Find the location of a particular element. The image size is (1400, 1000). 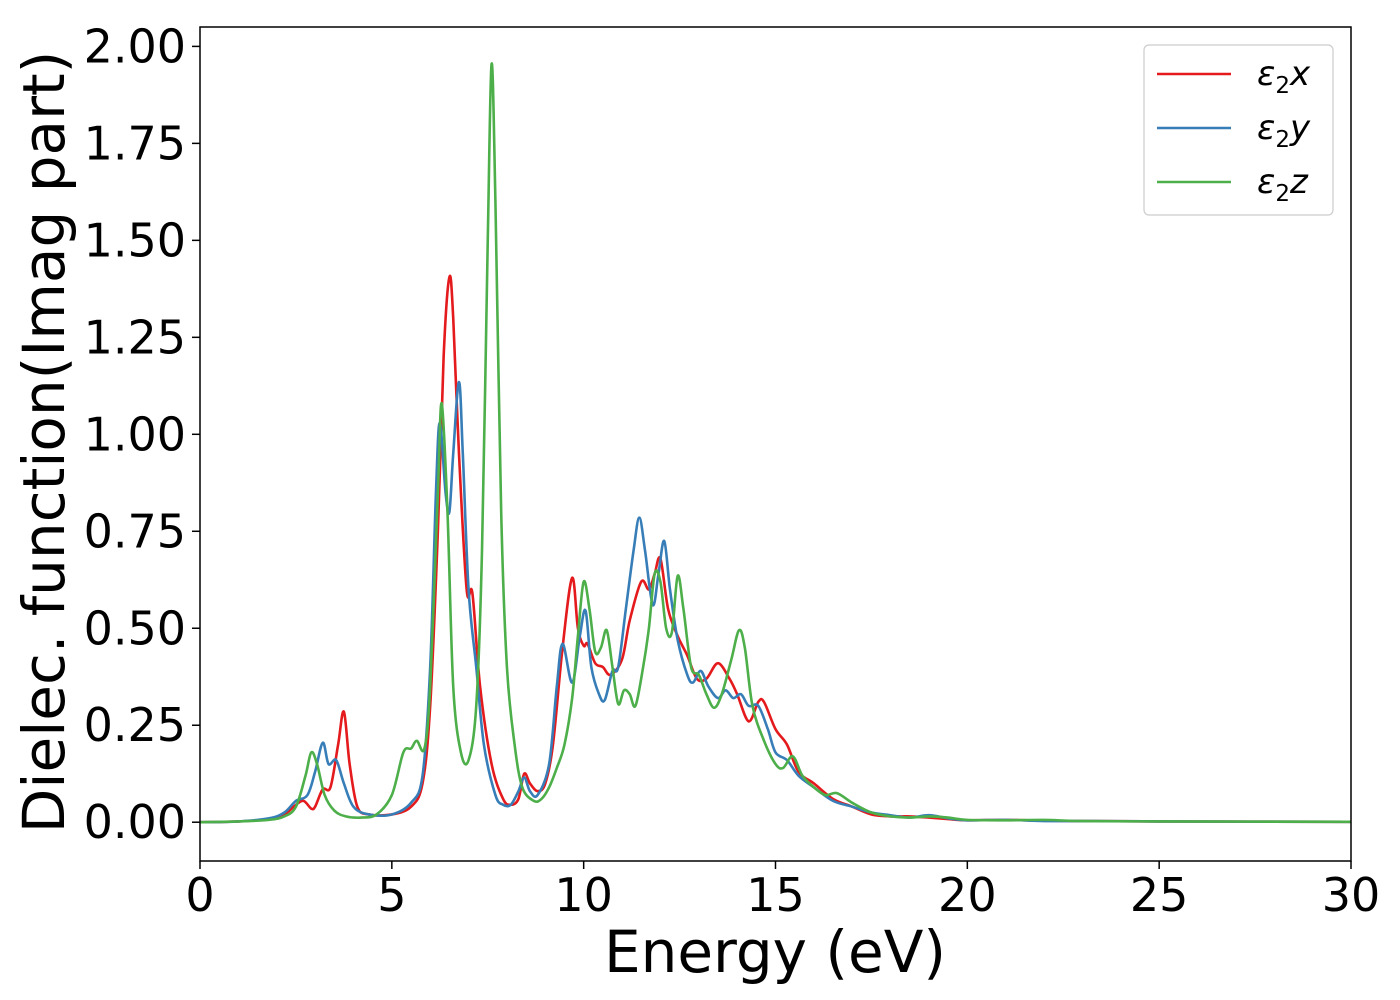

legend-label-x: ε2x is located at coordinates (1284, 76).